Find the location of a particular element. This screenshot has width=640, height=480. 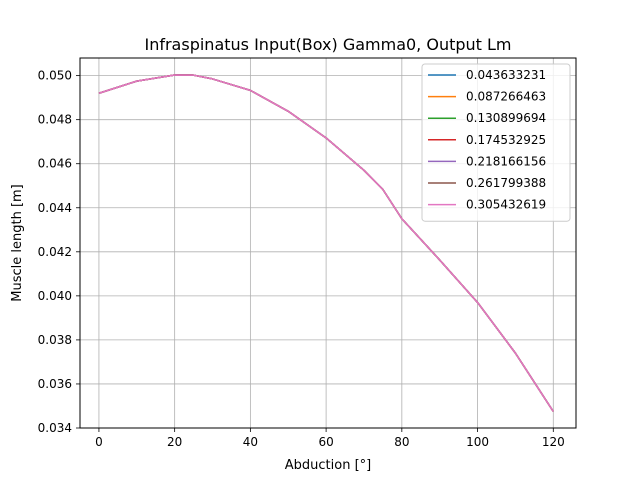

y-axis-label: Muscle length [m] is located at coordinates (17, 243).